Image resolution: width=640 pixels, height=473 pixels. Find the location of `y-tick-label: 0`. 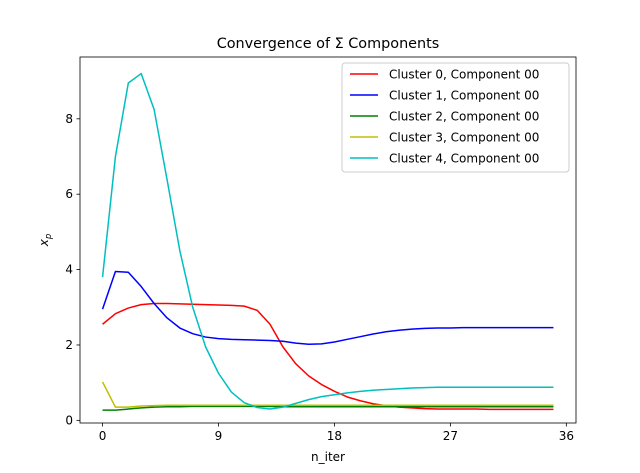

y-tick-label: 0 is located at coordinates (69, 420).